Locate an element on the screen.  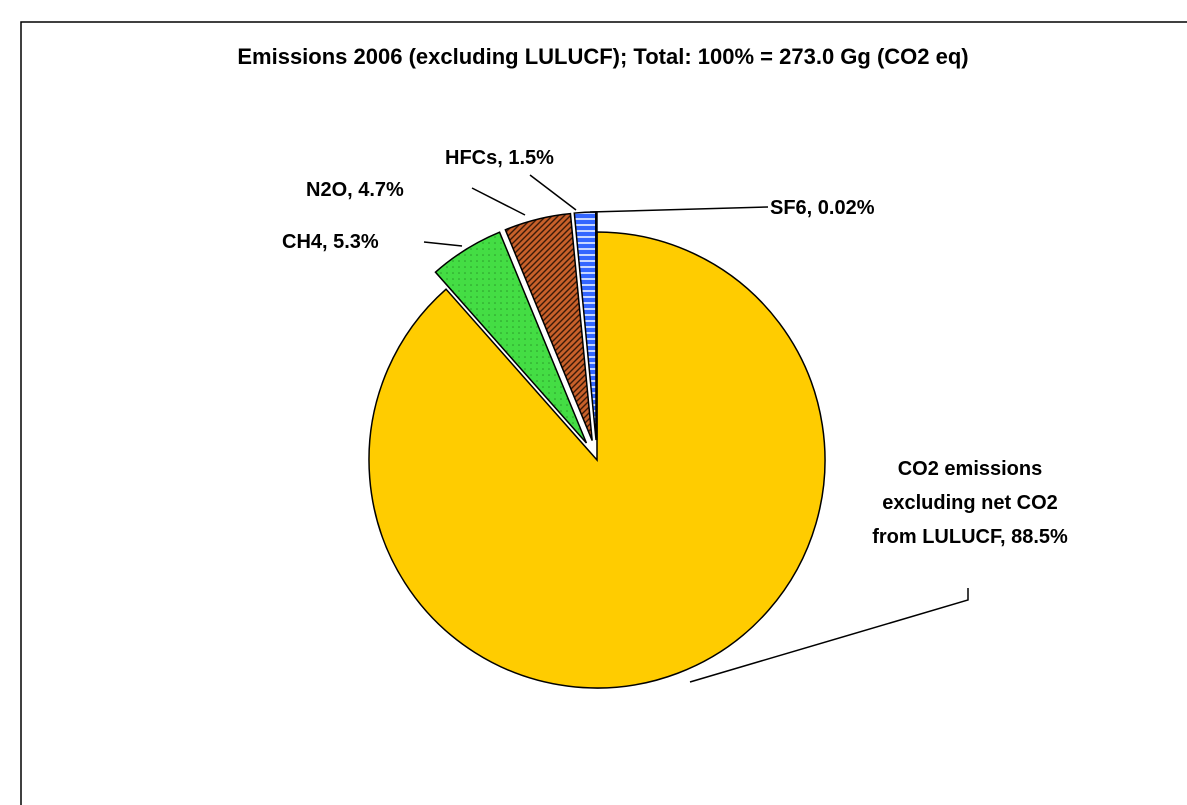
data-label: N2O, 4.7% is located at coordinates (355, 190).